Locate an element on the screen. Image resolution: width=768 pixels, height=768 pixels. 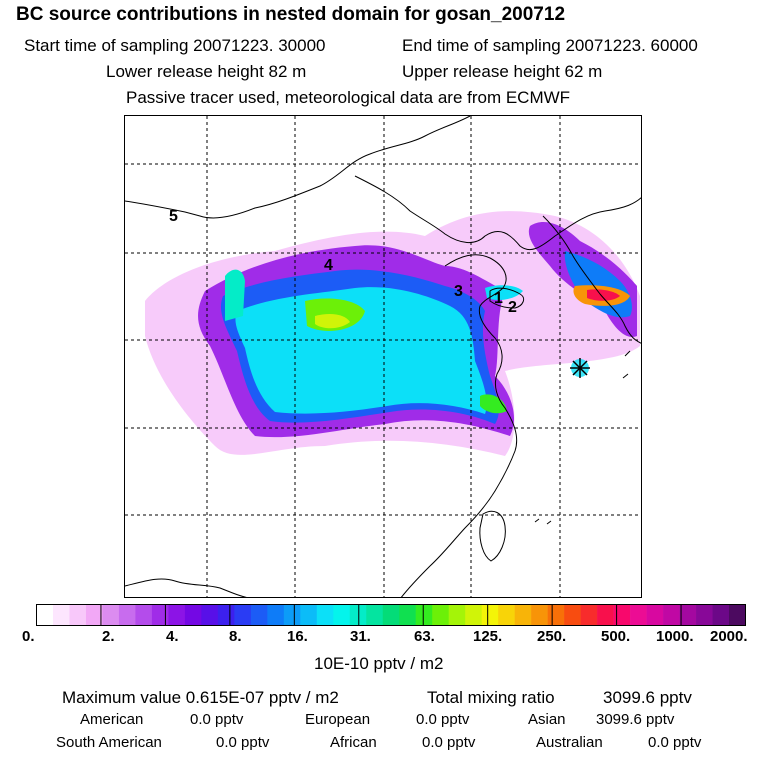
colorbar-tick-125: 125. is located at coordinates (488, 636).